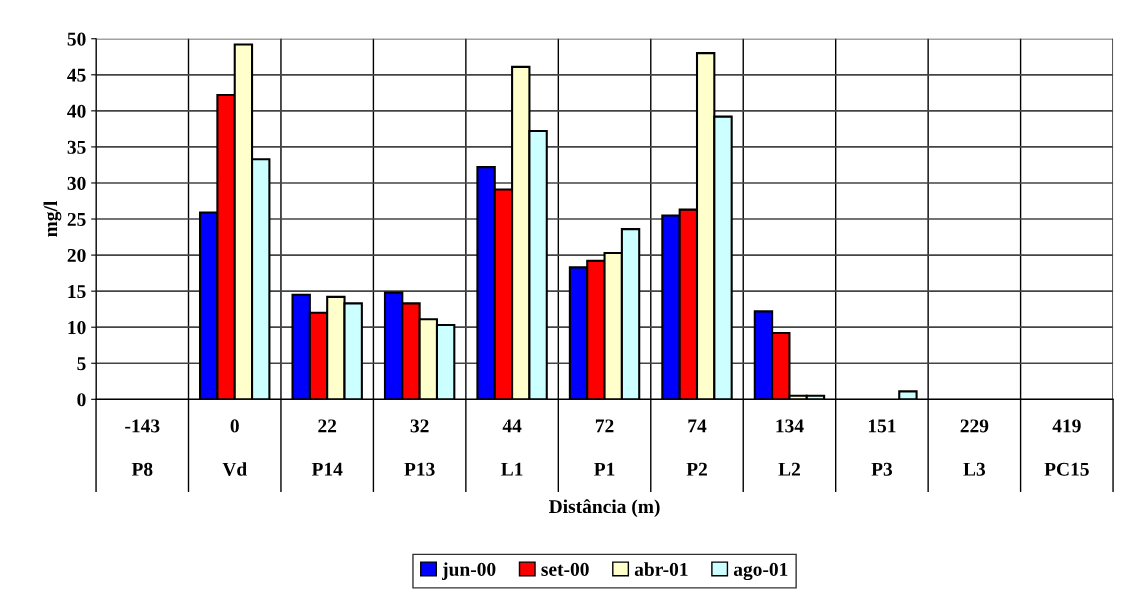 The width and height of the screenshot is (1130, 596). I want to click on legend-label: jun-00, so click(468, 571).